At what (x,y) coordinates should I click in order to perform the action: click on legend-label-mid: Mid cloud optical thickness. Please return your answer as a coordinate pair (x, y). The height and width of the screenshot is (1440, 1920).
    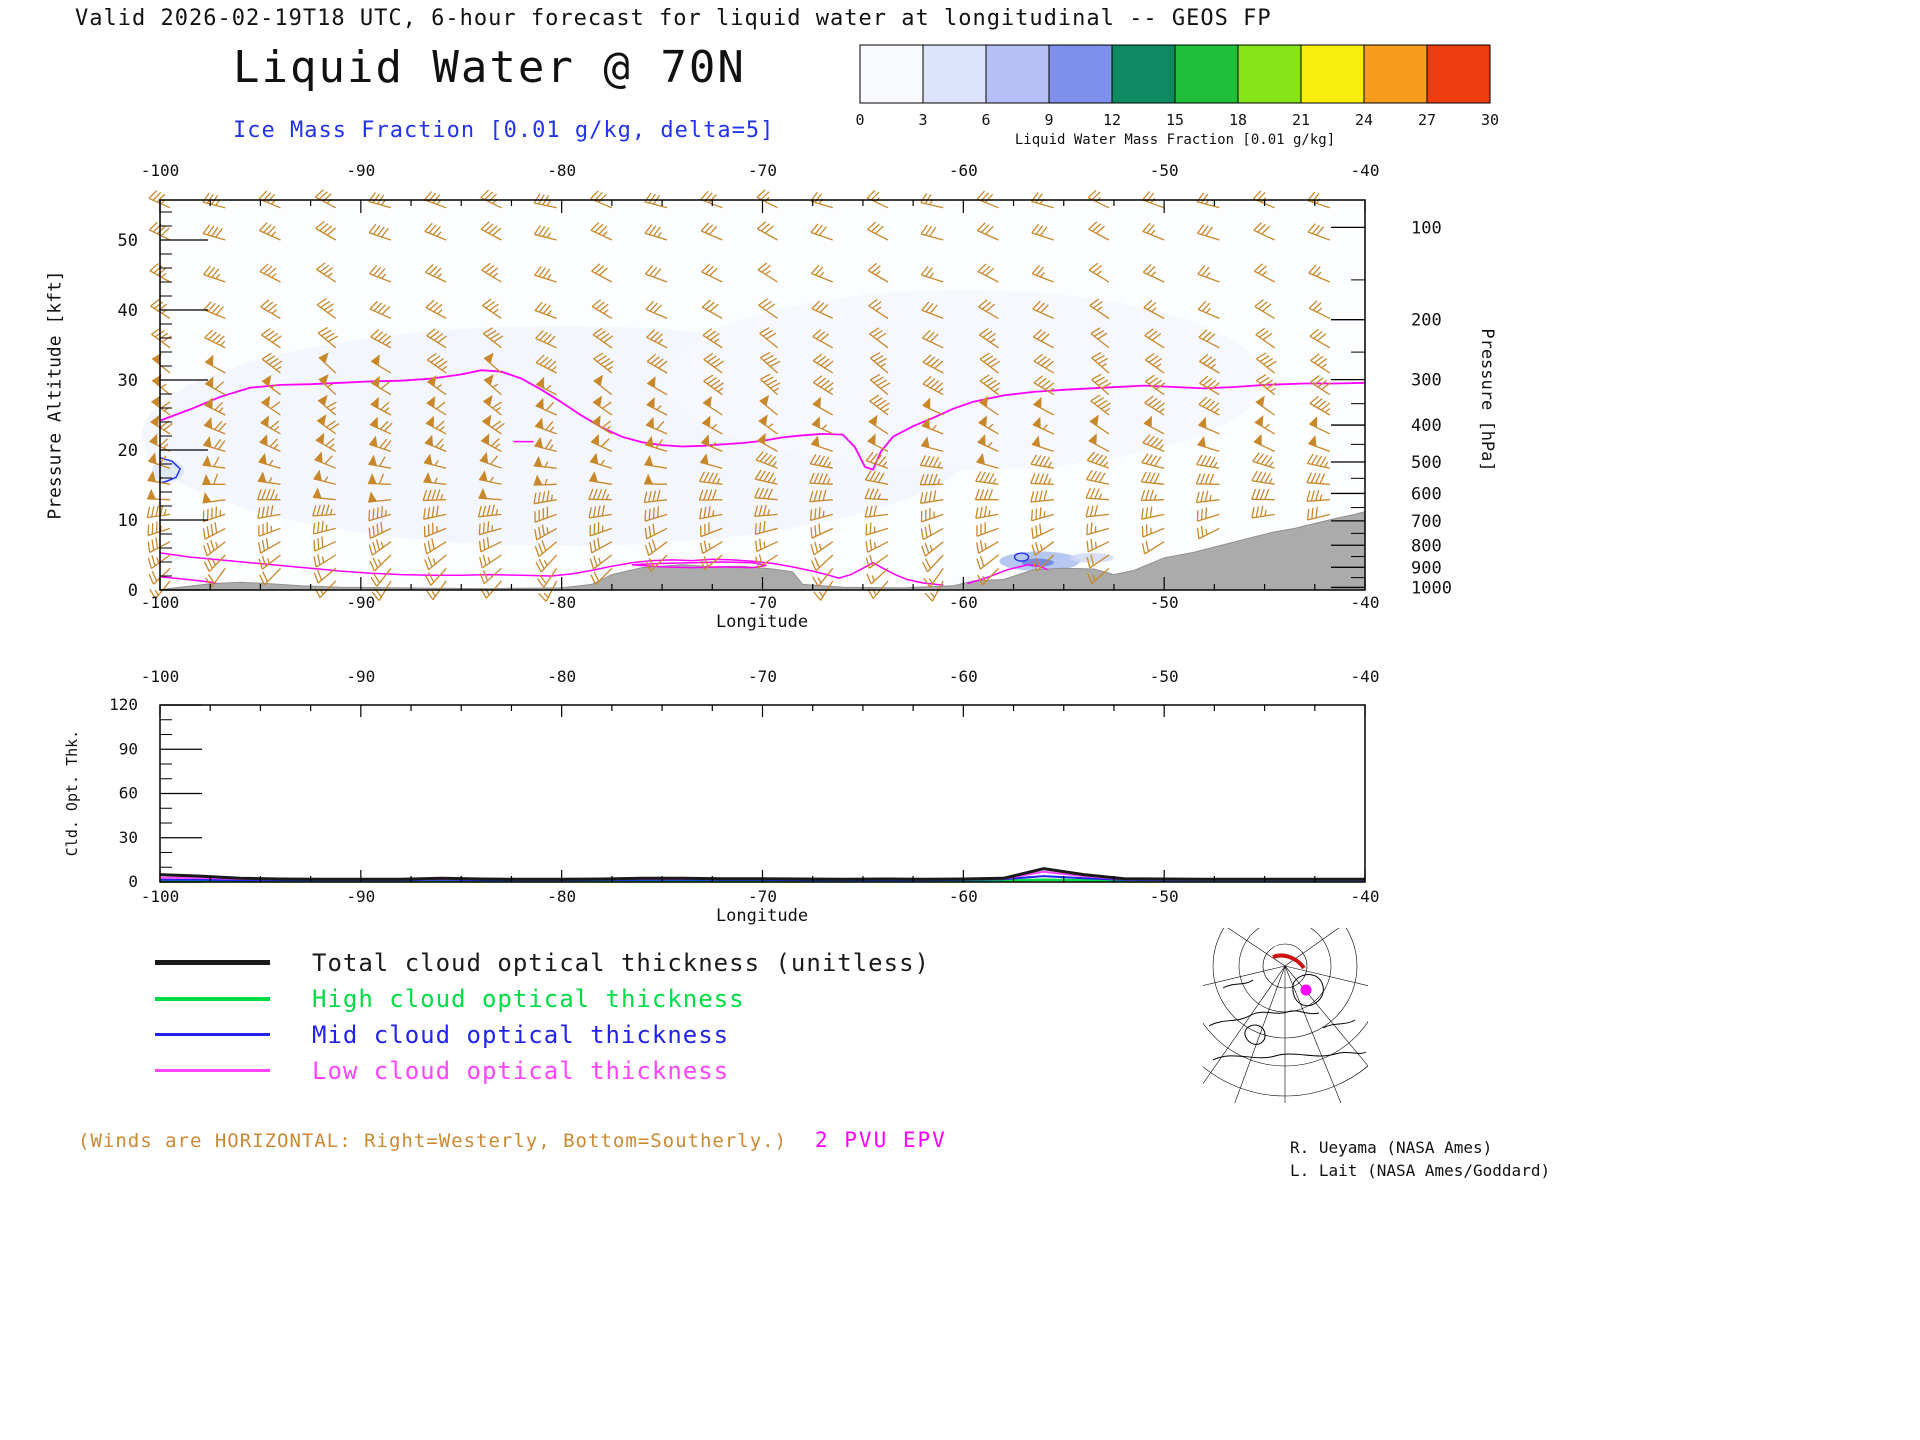
    Looking at the image, I should click on (521, 1034).